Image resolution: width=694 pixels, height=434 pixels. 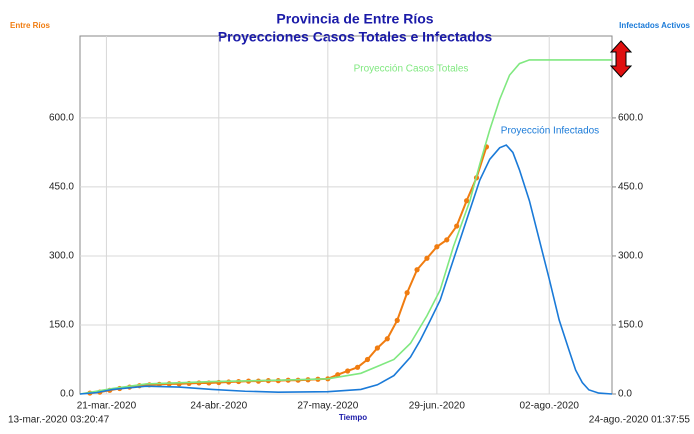 What do you see at coordinates (630, 118) in the screenshot?
I see `y2-tick-label: 600.0` at bounding box center [630, 118].